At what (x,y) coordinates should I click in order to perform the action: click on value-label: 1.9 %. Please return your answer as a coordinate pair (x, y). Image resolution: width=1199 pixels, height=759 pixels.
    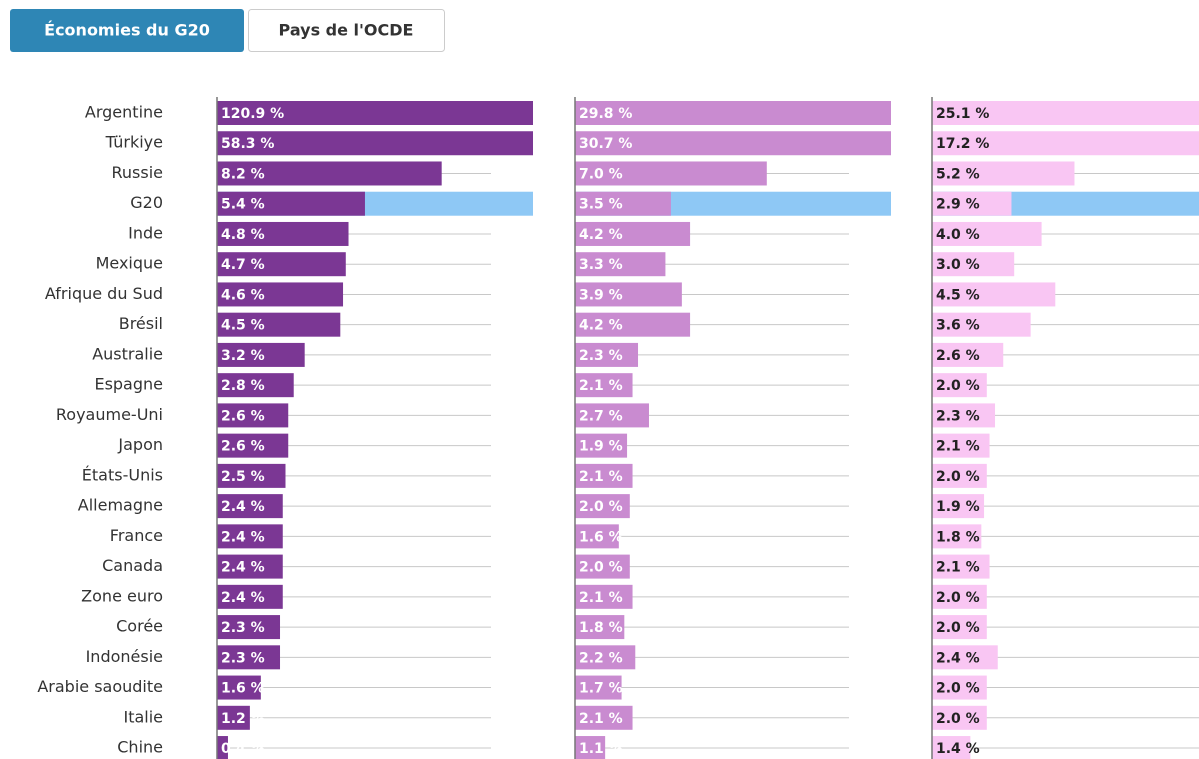
    Looking at the image, I should click on (601, 447).